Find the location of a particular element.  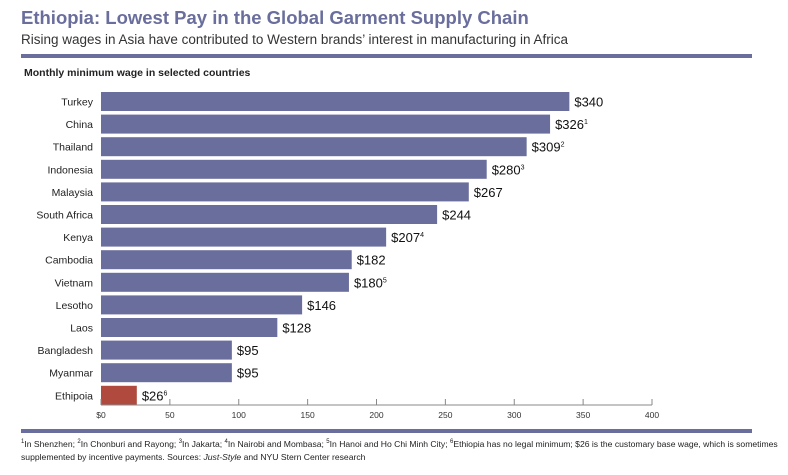

category-label: Thailand is located at coordinates (73, 148).